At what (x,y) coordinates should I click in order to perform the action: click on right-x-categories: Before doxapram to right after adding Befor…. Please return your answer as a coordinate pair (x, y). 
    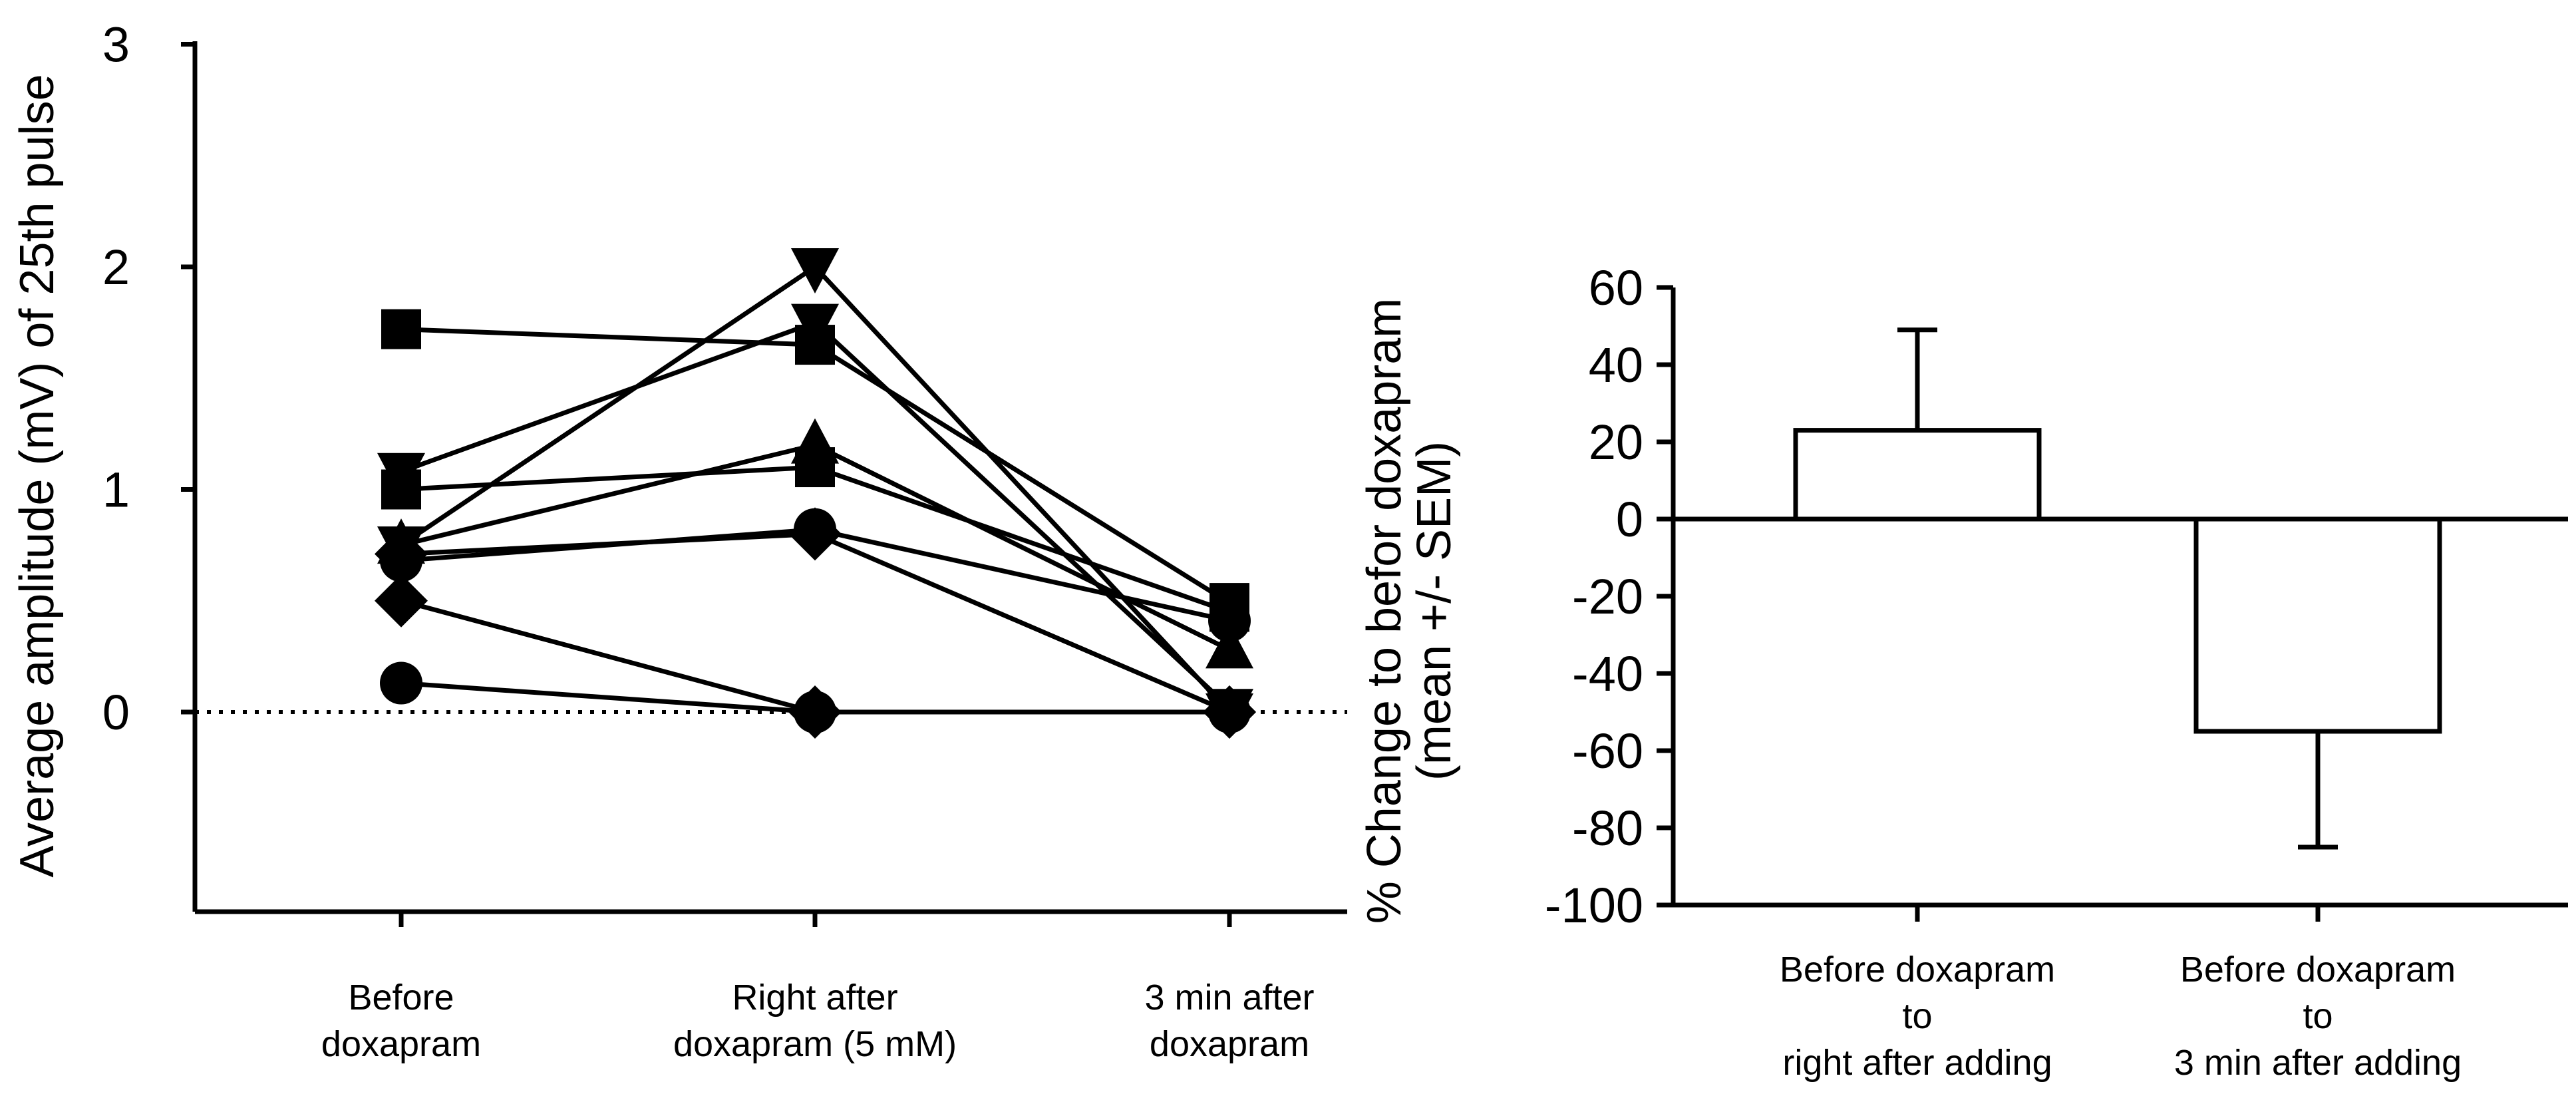
    Looking at the image, I should click on (2121, 994).